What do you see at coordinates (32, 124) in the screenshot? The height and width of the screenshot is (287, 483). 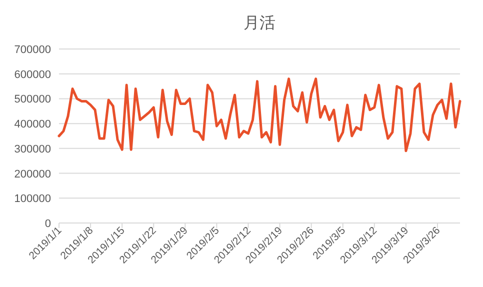 I see `y-tick-label: 400000` at bounding box center [32, 124].